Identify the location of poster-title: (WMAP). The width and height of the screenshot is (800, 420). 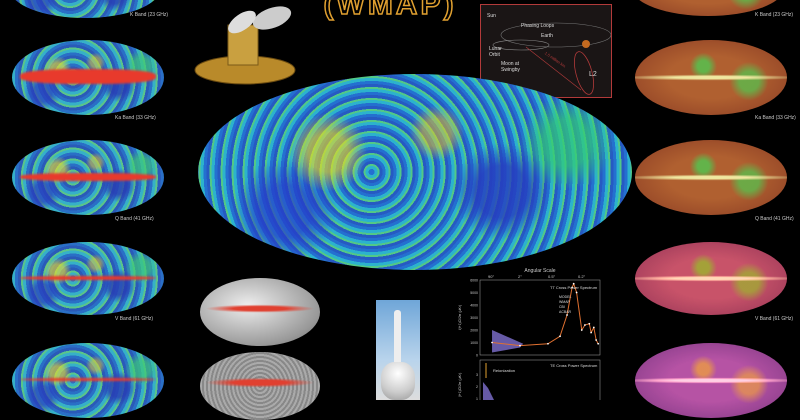
(390, 11).